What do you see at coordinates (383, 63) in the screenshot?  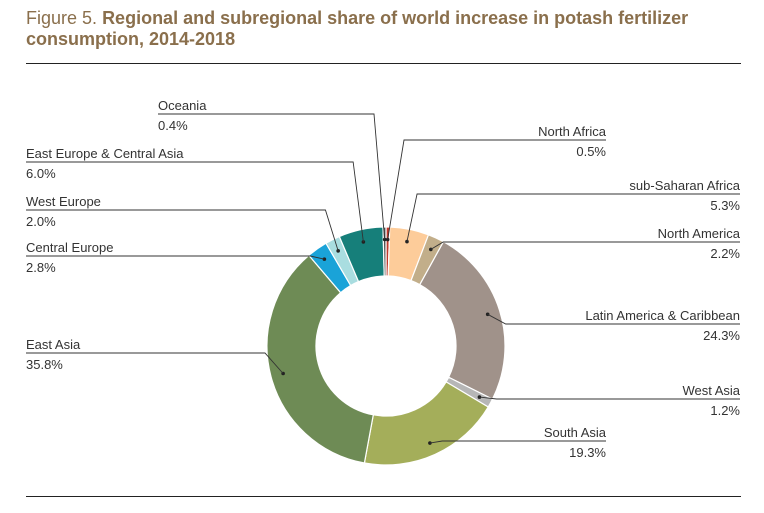 I see `top-rule` at bounding box center [383, 63].